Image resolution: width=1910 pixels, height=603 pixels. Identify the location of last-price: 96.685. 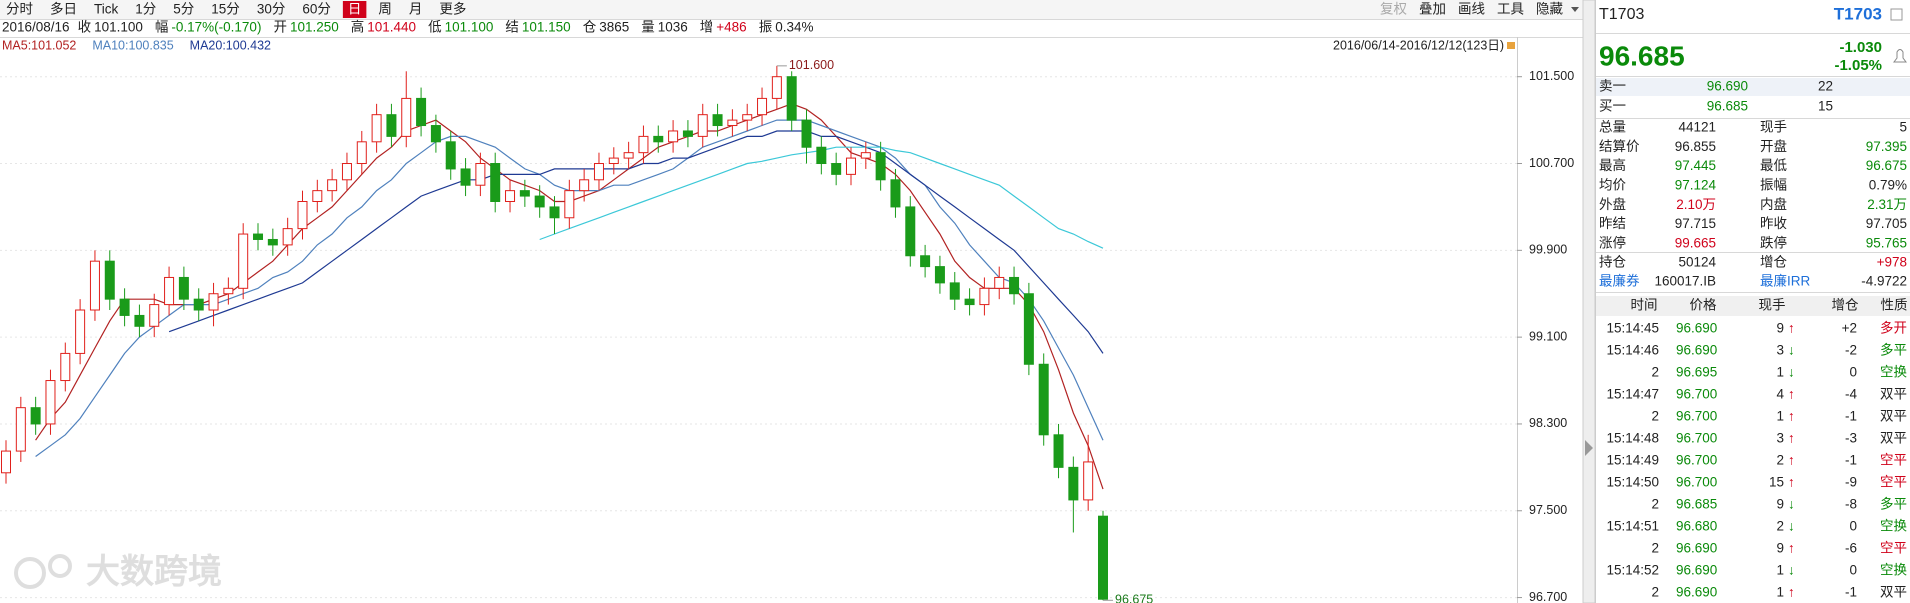
(1642, 55).